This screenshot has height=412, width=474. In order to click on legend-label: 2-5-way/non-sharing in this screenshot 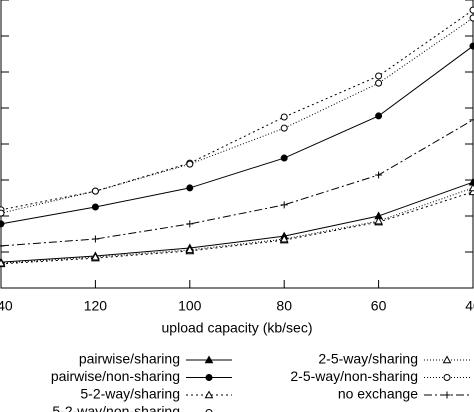, I will do `click(354, 376)`.